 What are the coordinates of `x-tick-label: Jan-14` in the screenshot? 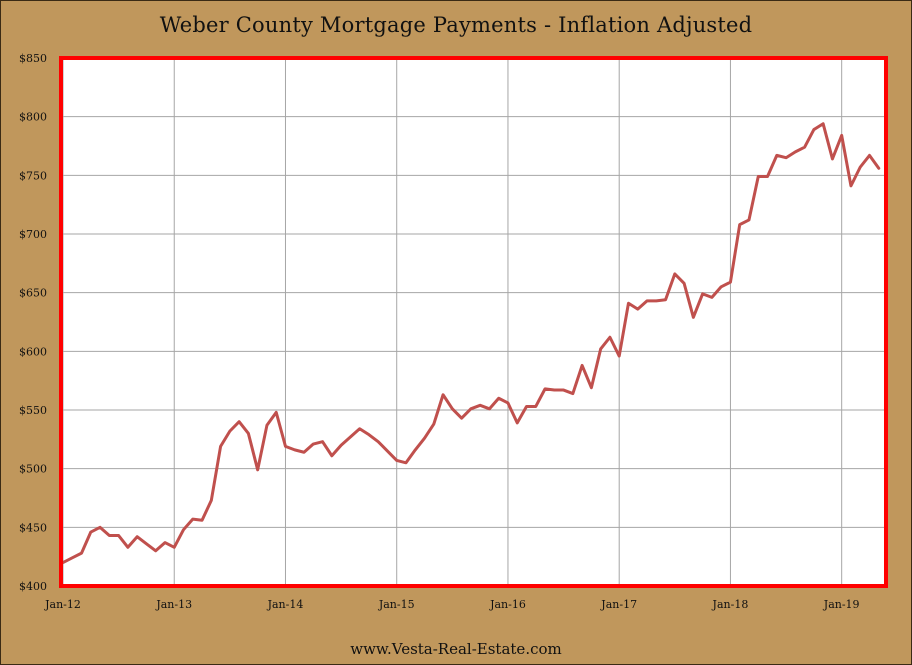 It's located at (285, 604).